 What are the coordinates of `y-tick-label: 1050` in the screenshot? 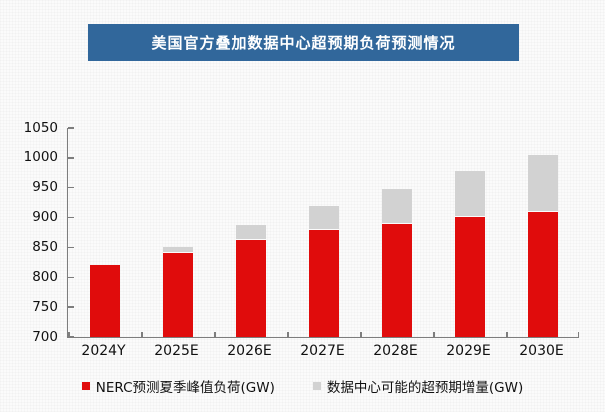 It's located at (40, 127).